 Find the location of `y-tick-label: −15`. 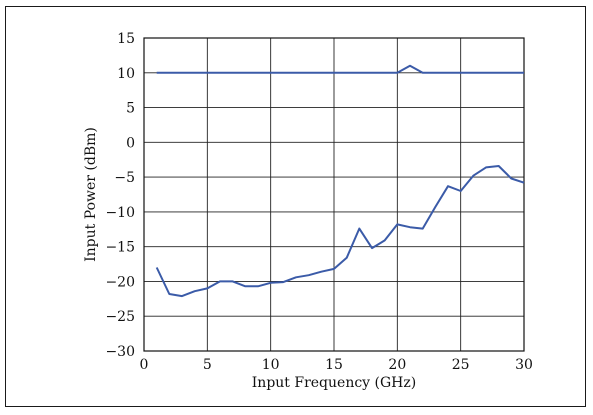

y-tick-label: −15 is located at coordinates (120, 248).